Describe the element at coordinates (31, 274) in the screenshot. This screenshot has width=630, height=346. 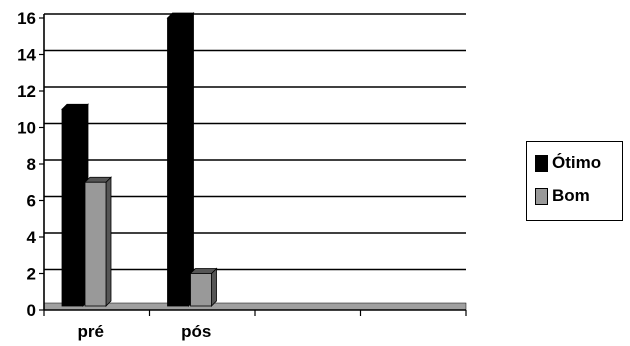
I see `y-tick-label: 2` at that location.